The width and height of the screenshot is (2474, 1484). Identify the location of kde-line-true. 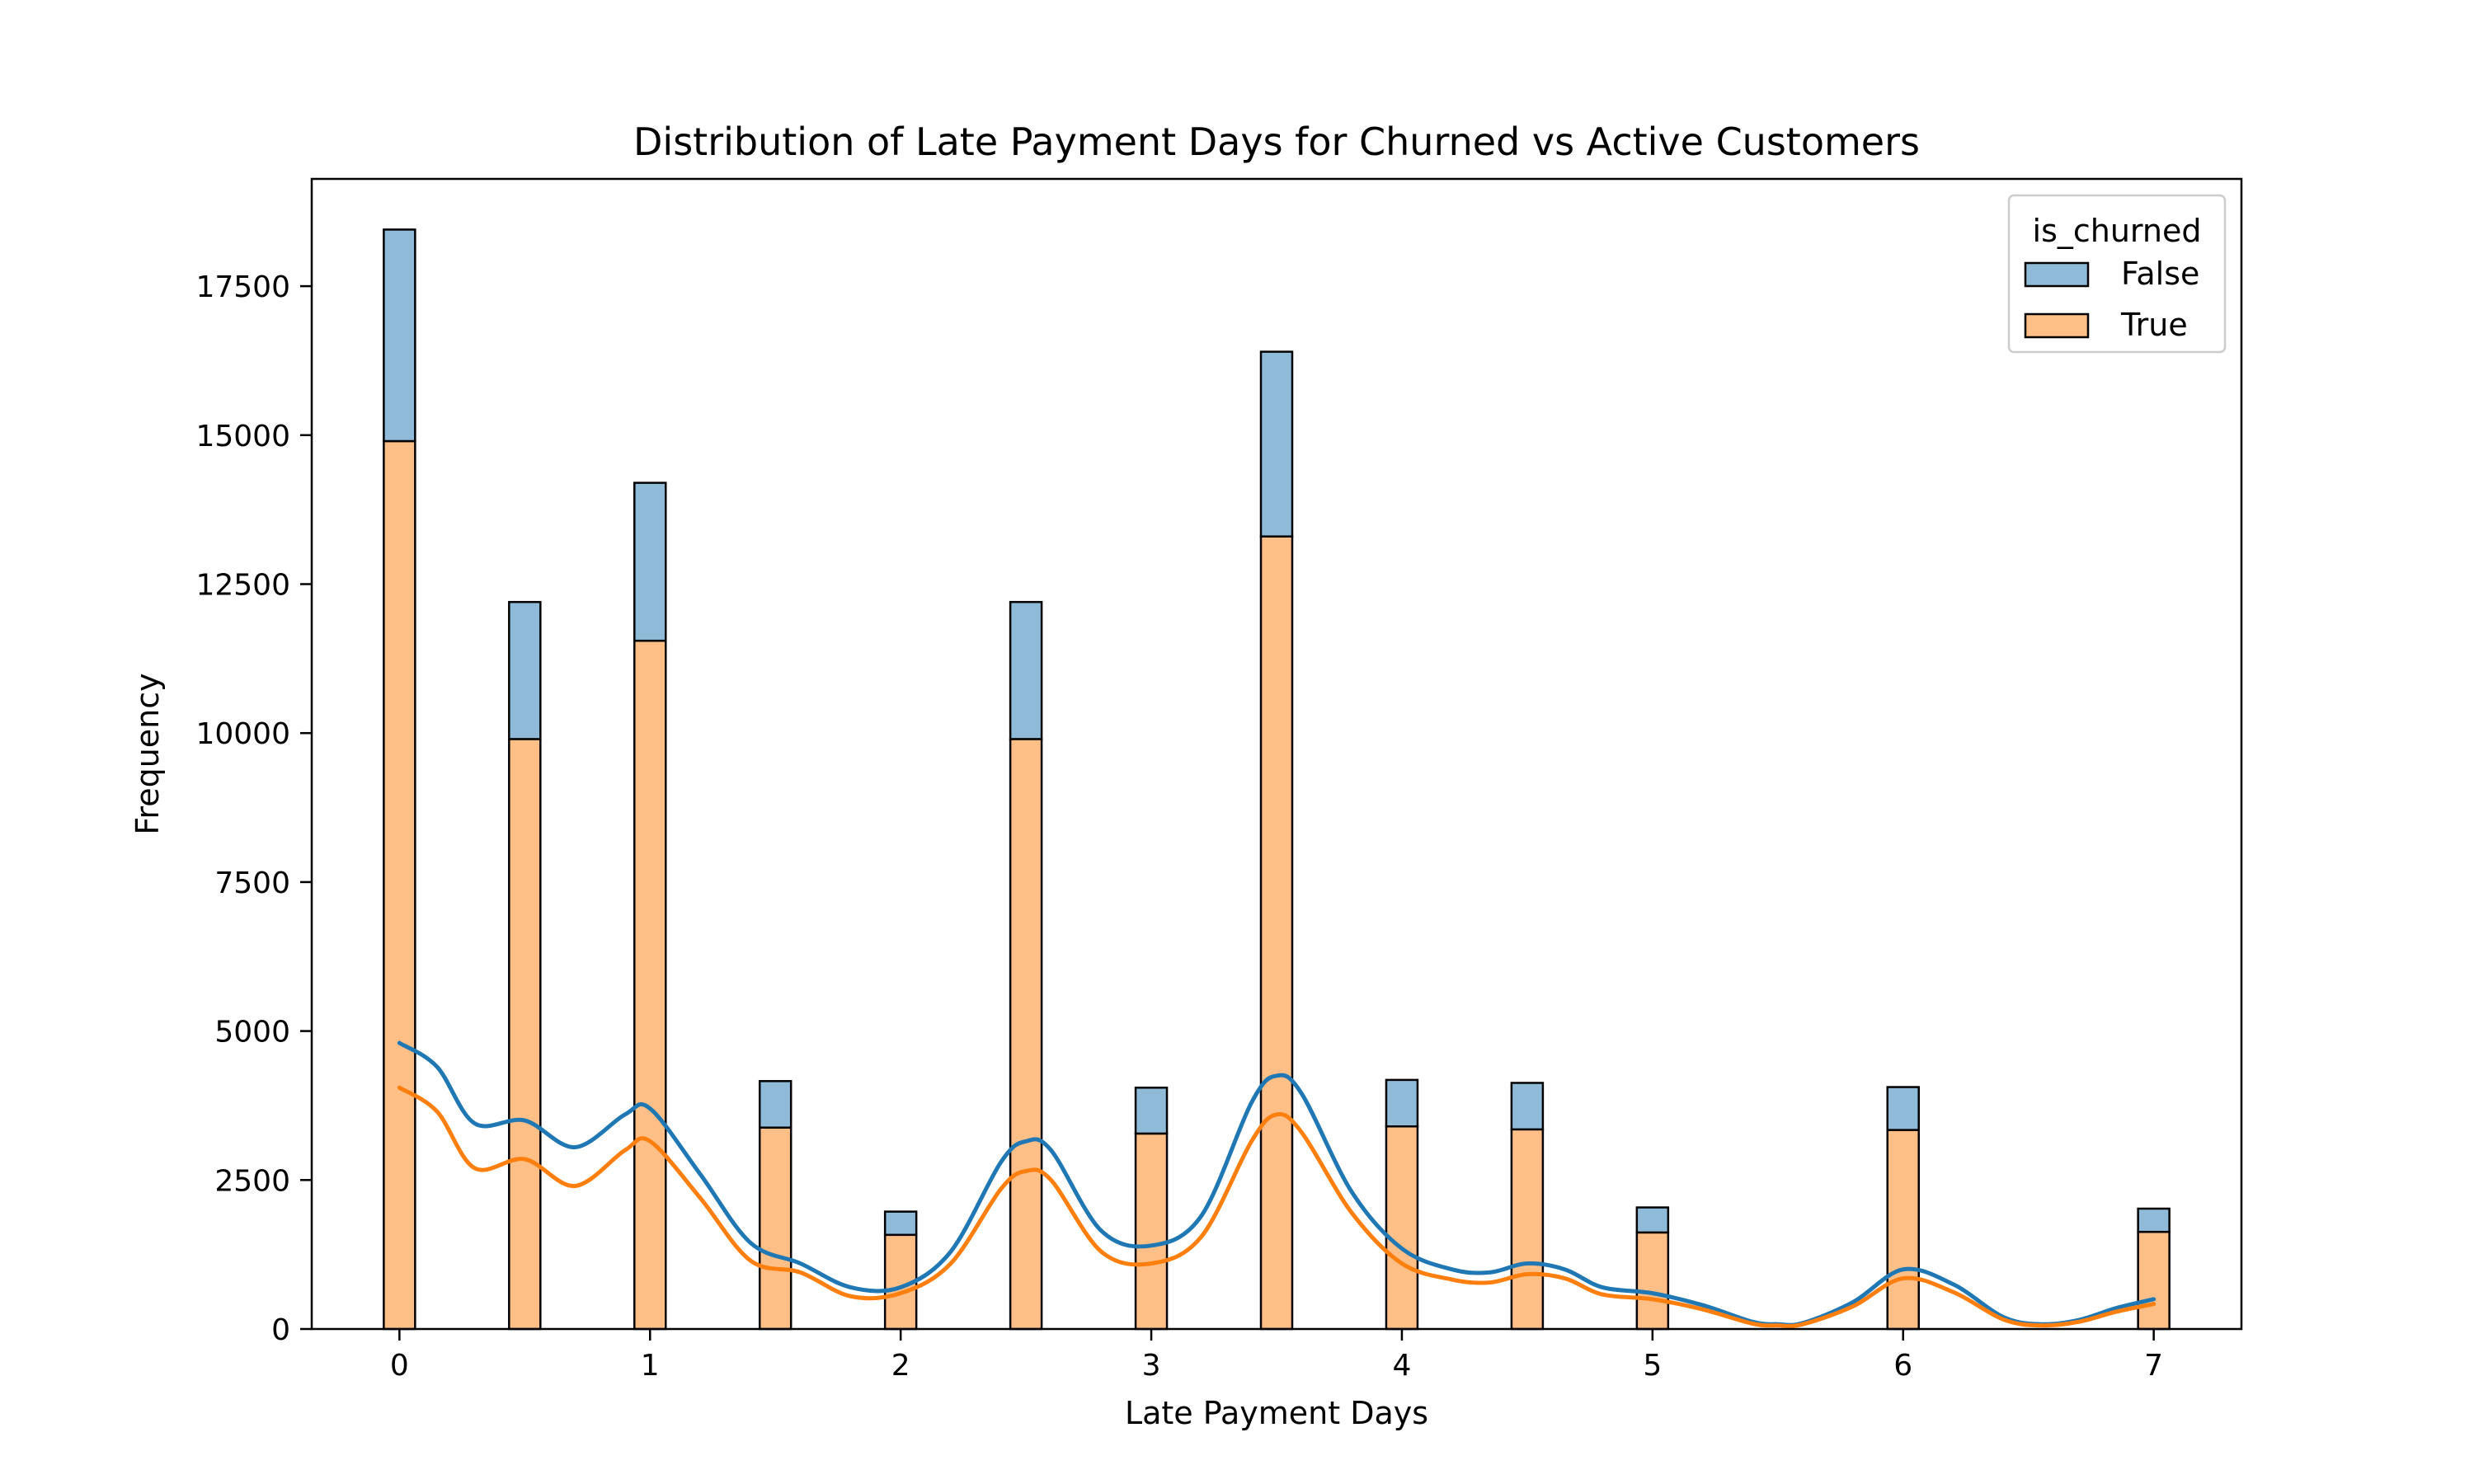
(1277, 1206).